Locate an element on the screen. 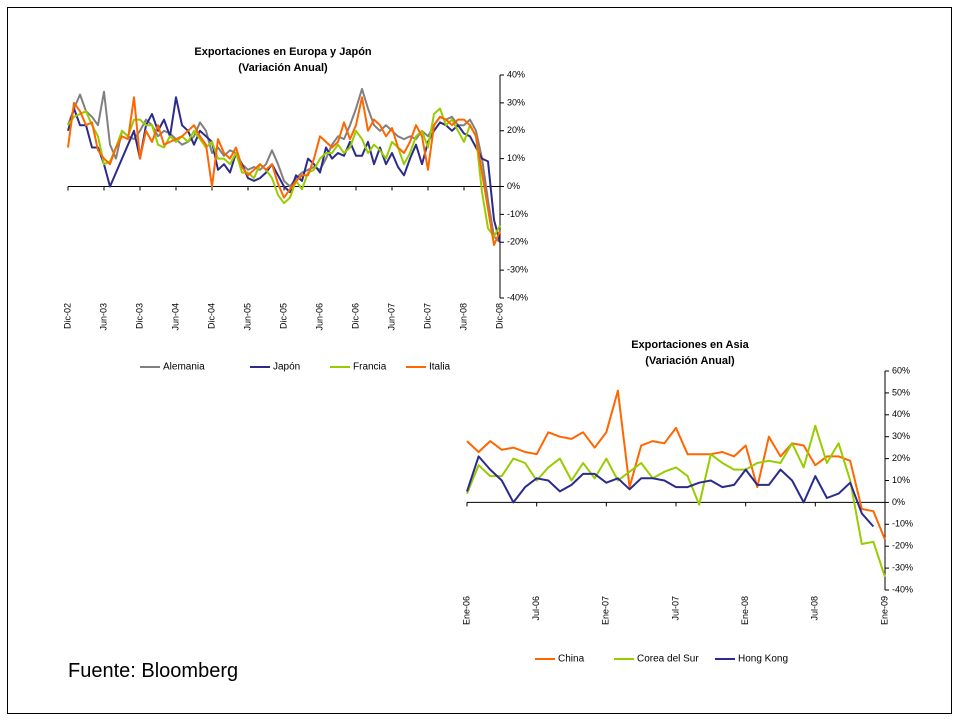 The width and height of the screenshot is (960, 722). legend-label: Corea del Sur is located at coordinates (668, 659).